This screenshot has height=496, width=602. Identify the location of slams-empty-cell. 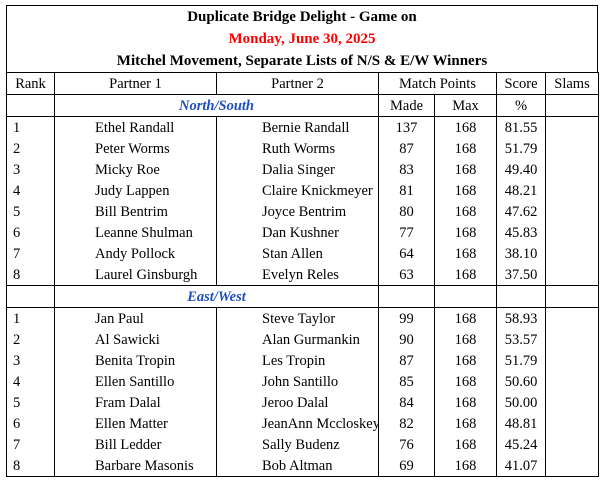
(572, 105).